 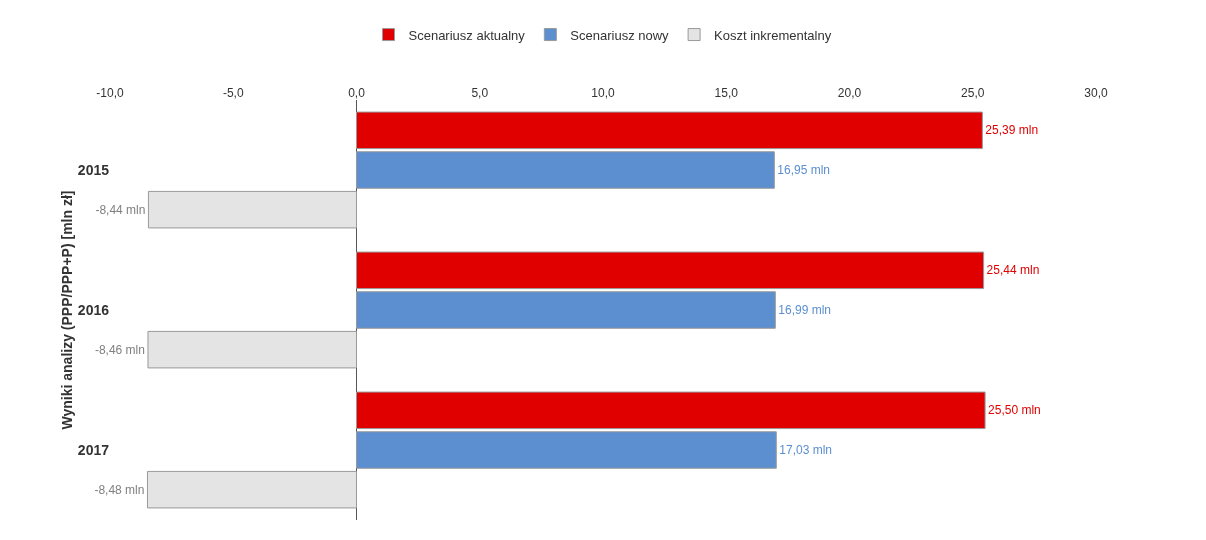 What do you see at coordinates (973, 92) in the screenshot?
I see `x-tick-label: 25,0` at bounding box center [973, 92].